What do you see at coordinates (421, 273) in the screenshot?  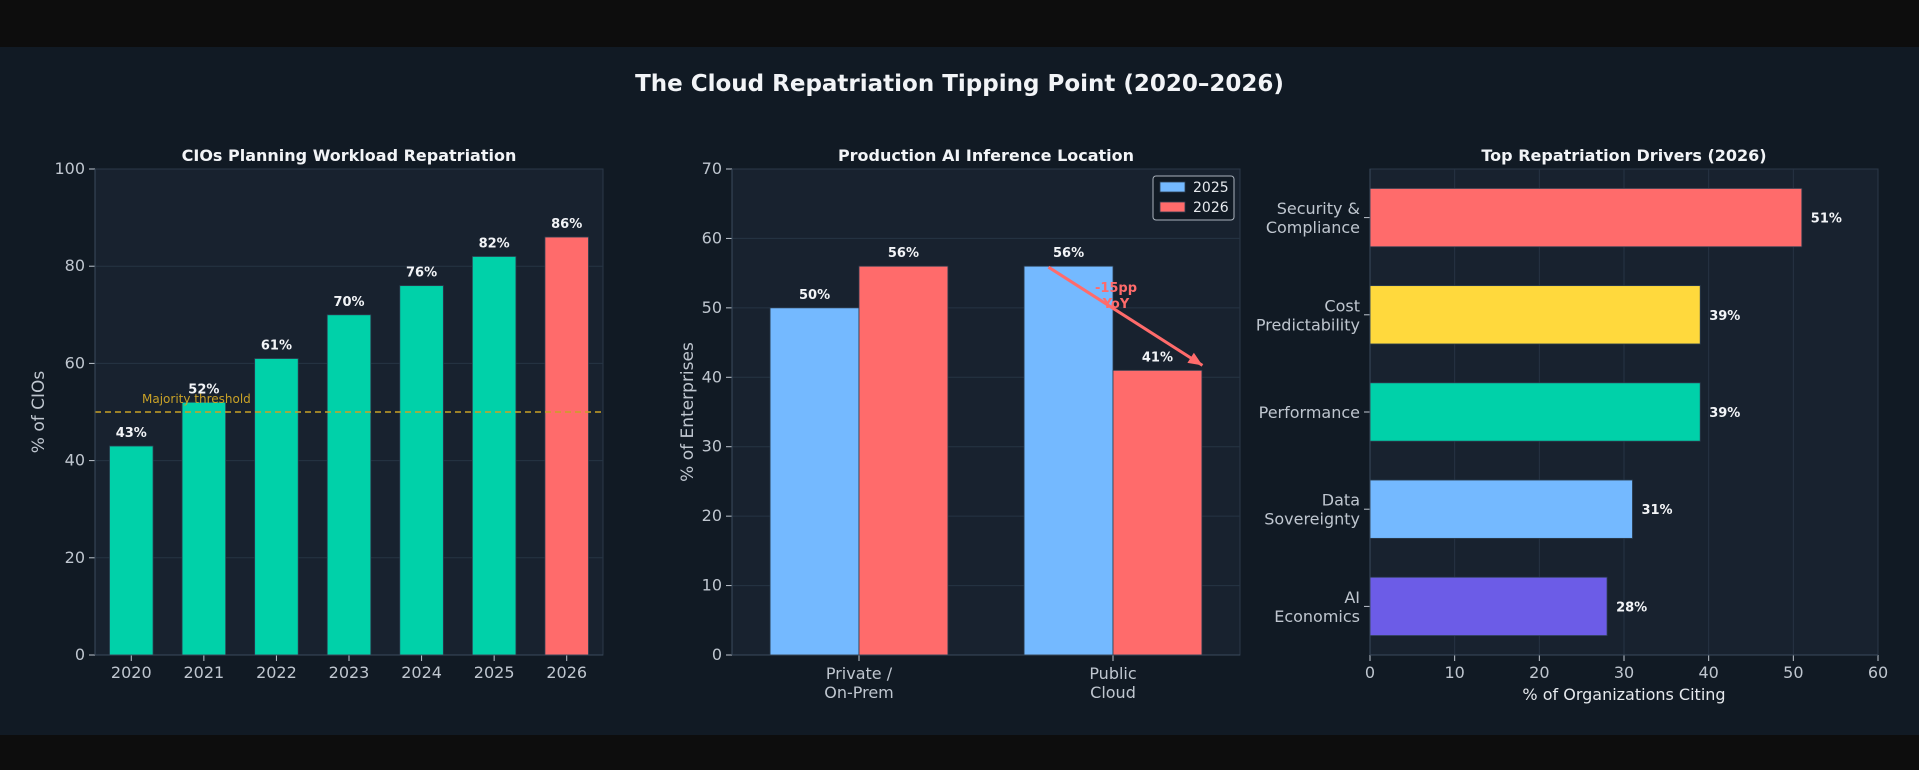 I see `value-label: 76%` at bounding box center [421, 273].